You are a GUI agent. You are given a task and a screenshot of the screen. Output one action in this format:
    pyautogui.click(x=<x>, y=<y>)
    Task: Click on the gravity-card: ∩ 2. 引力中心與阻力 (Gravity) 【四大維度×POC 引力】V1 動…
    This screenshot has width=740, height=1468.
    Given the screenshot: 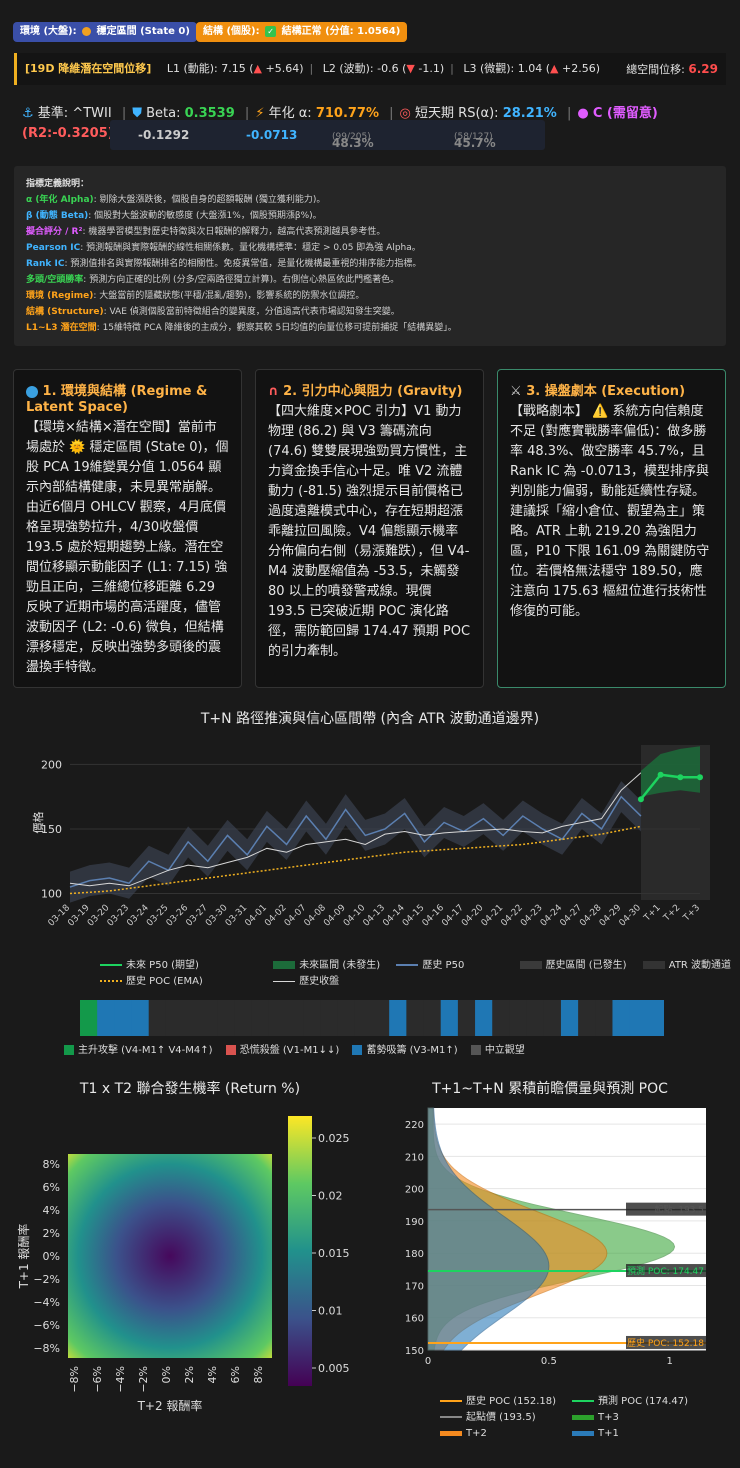 What is the action you would take?
    pyautogui.click(x=369, y=528)
    